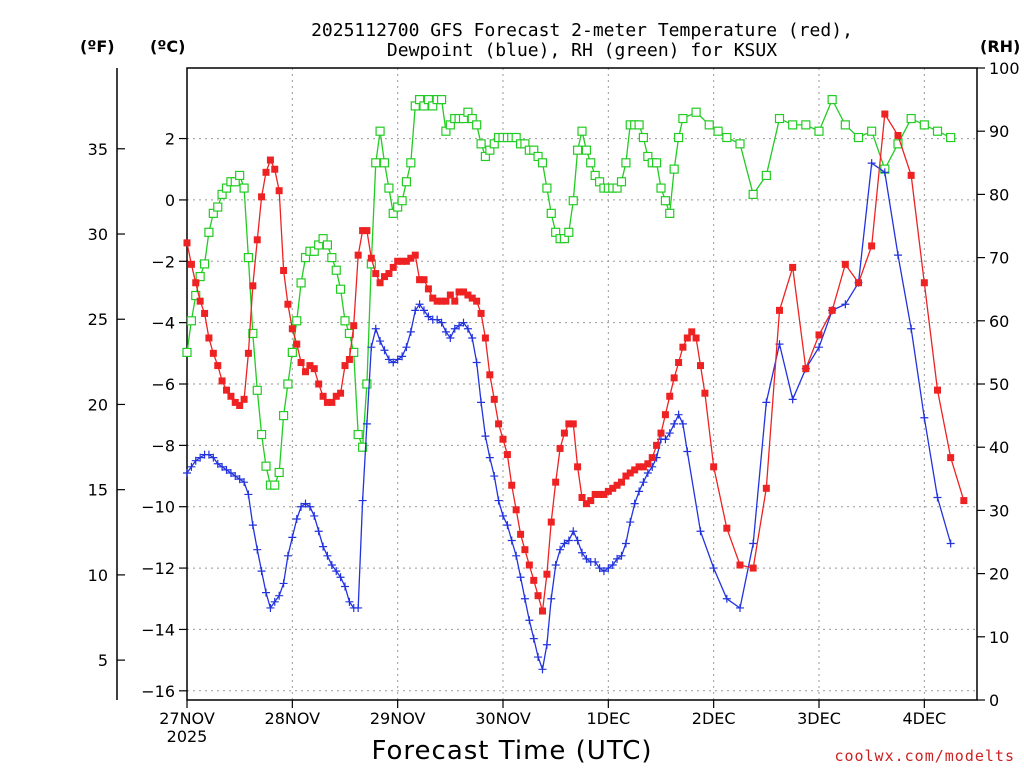 This screenshot has width=1024, height=768. I want to click on celsius-tick-label: 2, so click(170, 139).